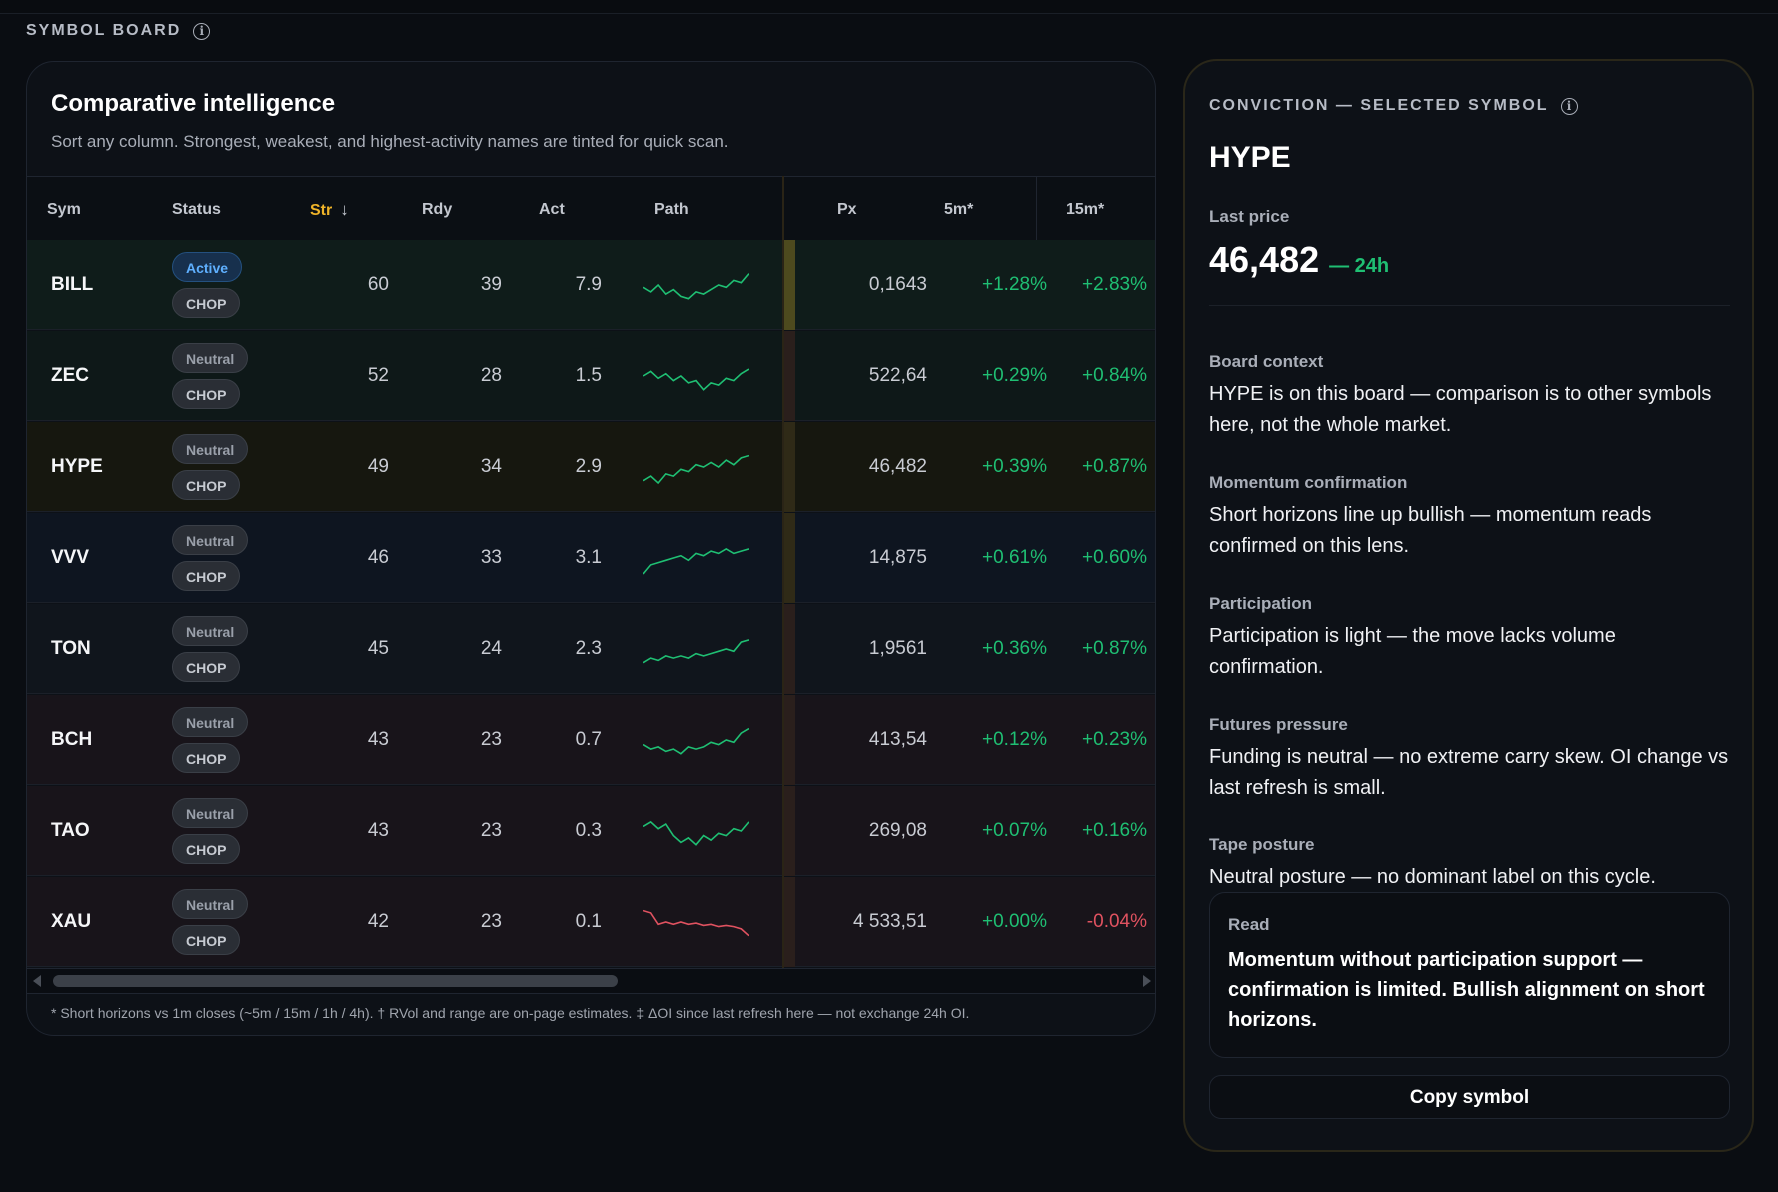 This screenshot has width=1778, height=1192. Describe the element at coordinates (72, 739) in the screenshot. I see `row-symbol: BCH` at that location.